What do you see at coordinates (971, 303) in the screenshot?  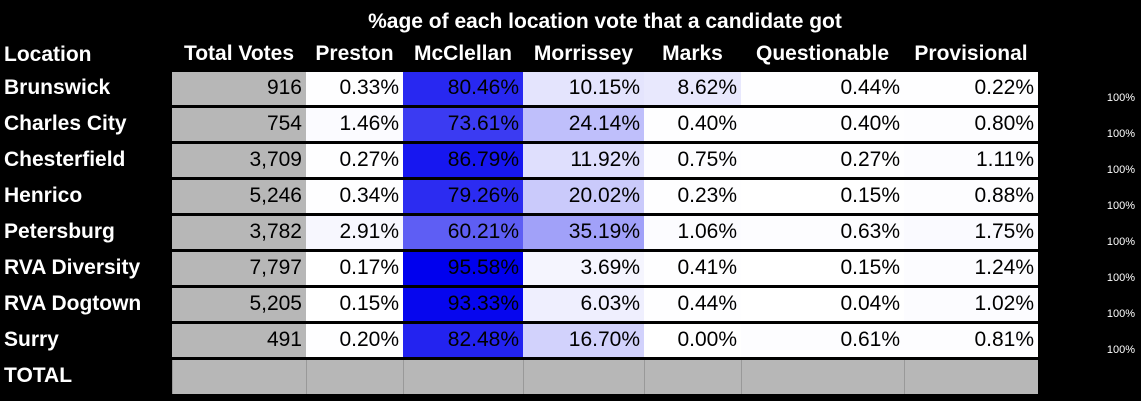 I see `provisional-cell: 1.02%` at bounding box center [971, 303].